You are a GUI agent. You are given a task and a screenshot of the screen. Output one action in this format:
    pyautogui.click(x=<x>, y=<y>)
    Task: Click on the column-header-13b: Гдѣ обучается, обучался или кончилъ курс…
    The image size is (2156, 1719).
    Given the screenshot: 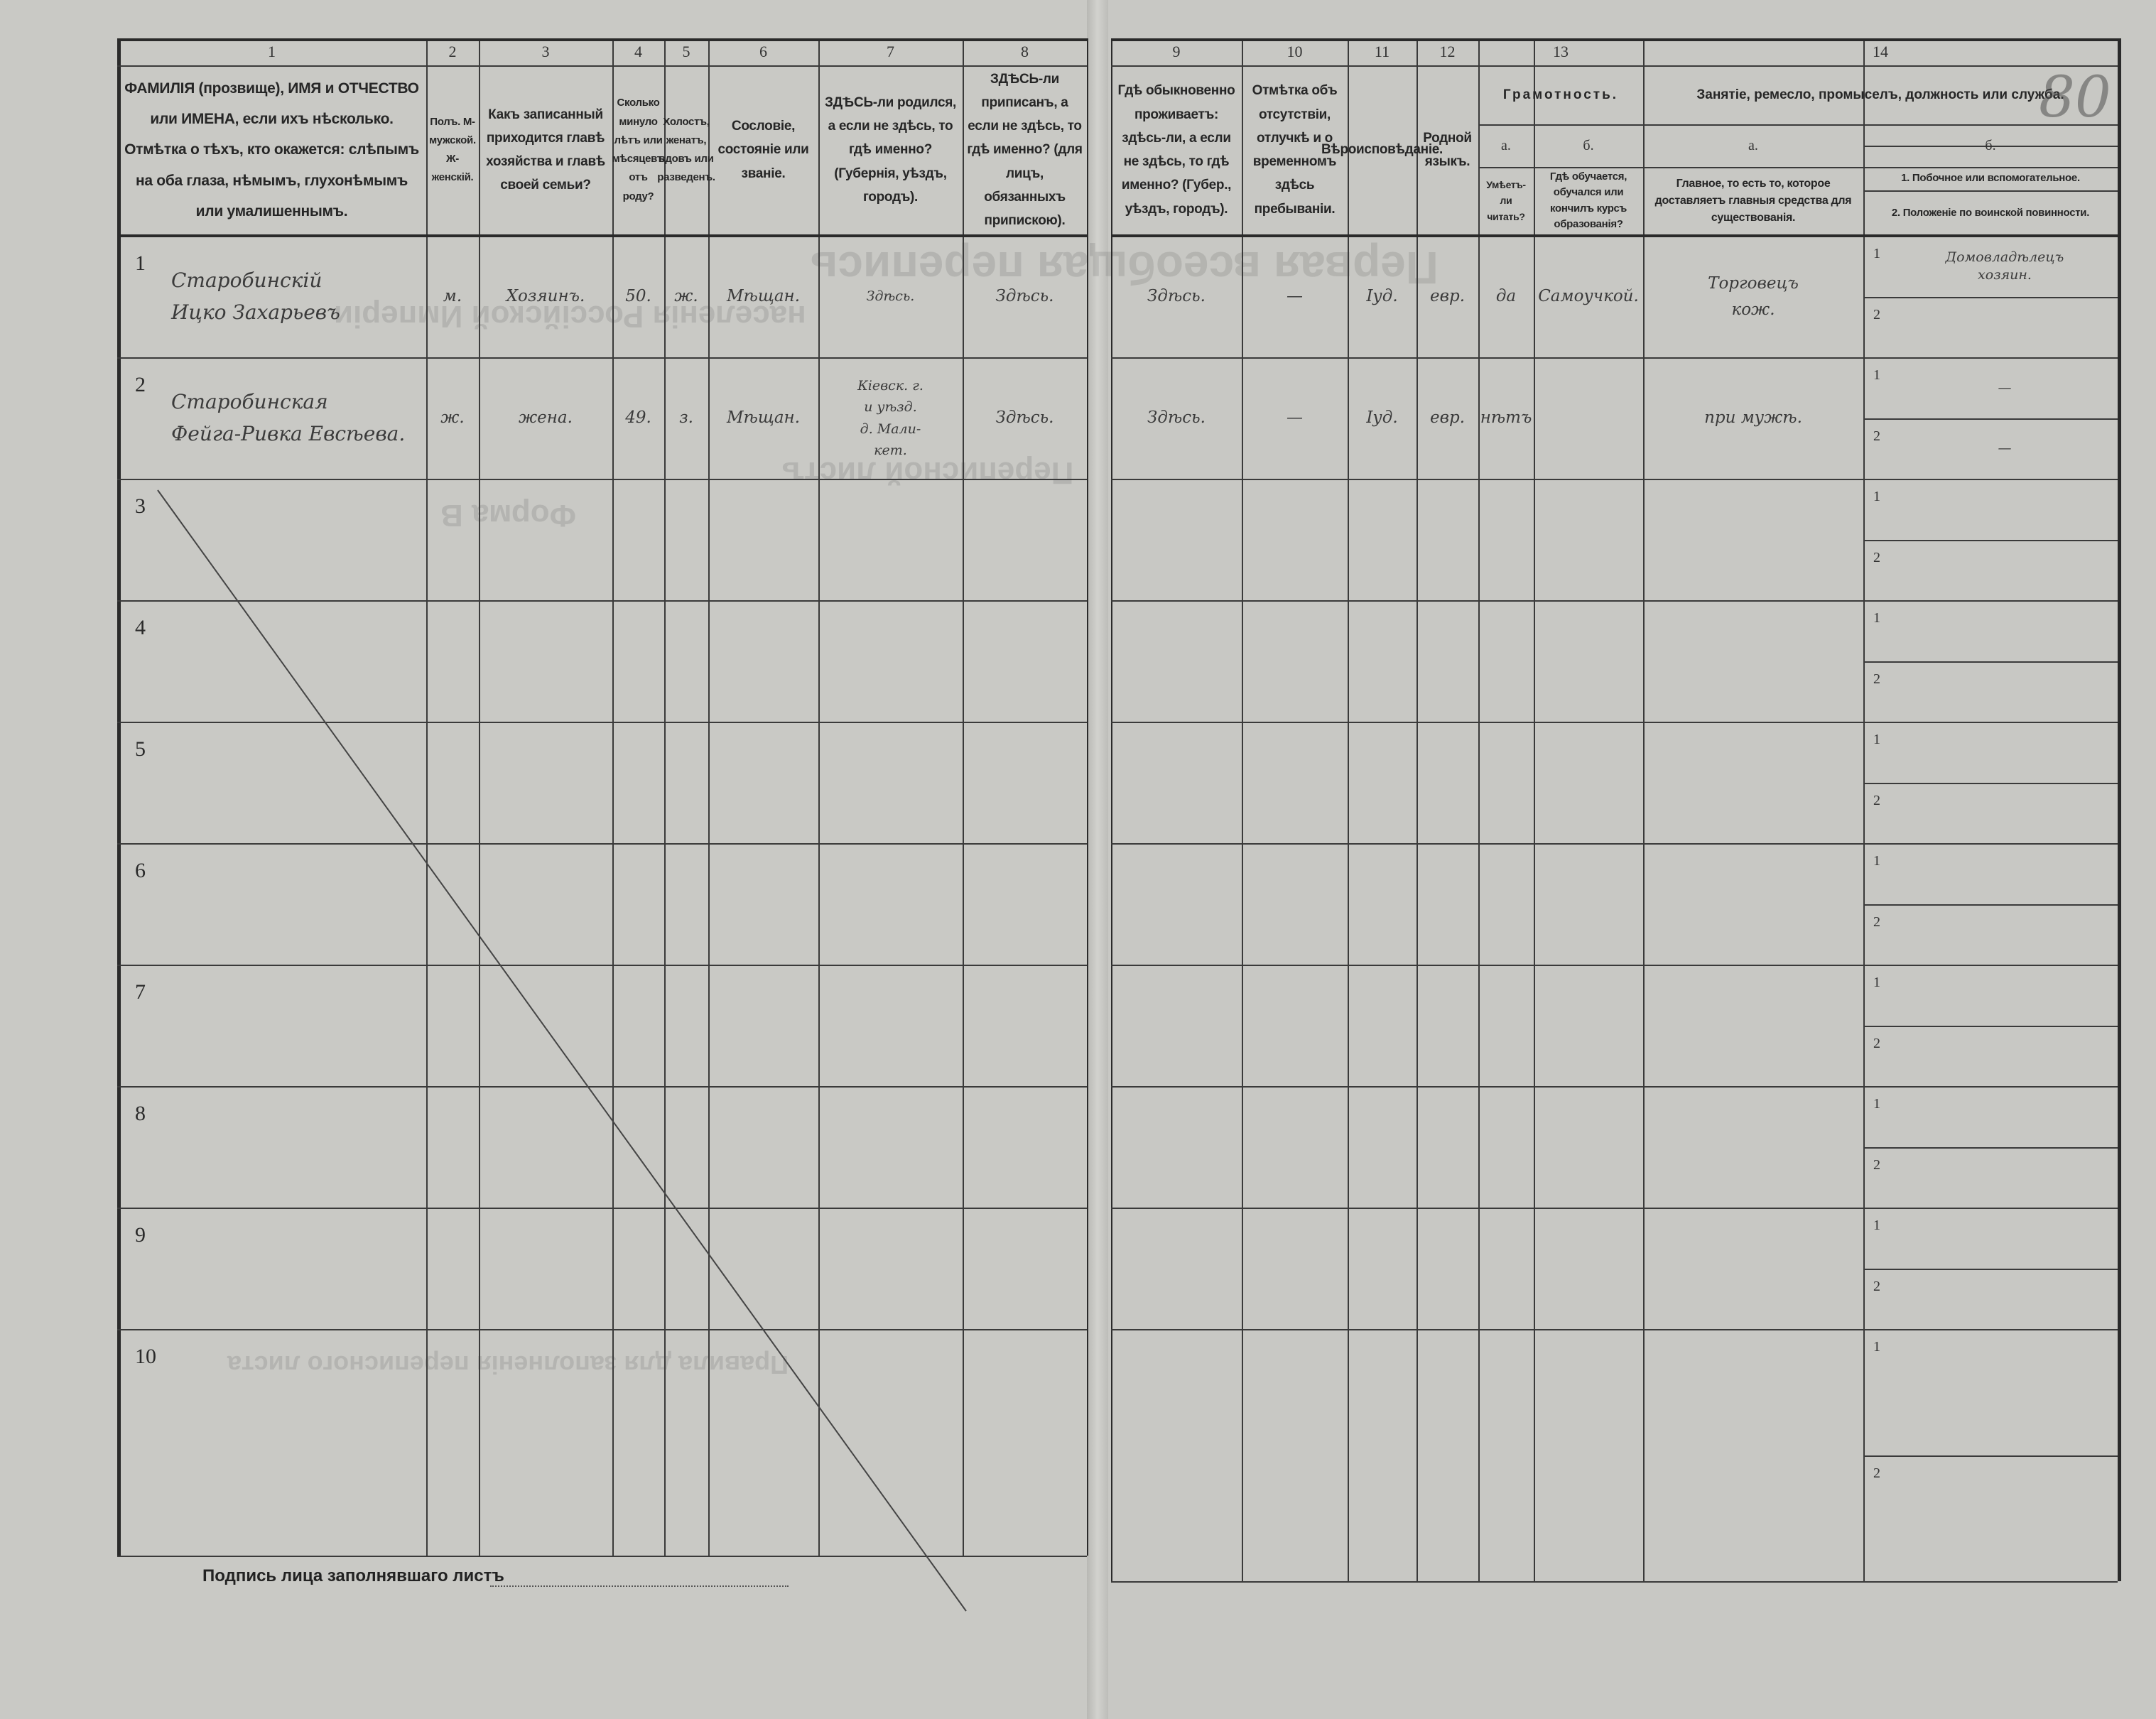 What is the action you would take?
    pyautogui.click(x=1588, y=200)
    